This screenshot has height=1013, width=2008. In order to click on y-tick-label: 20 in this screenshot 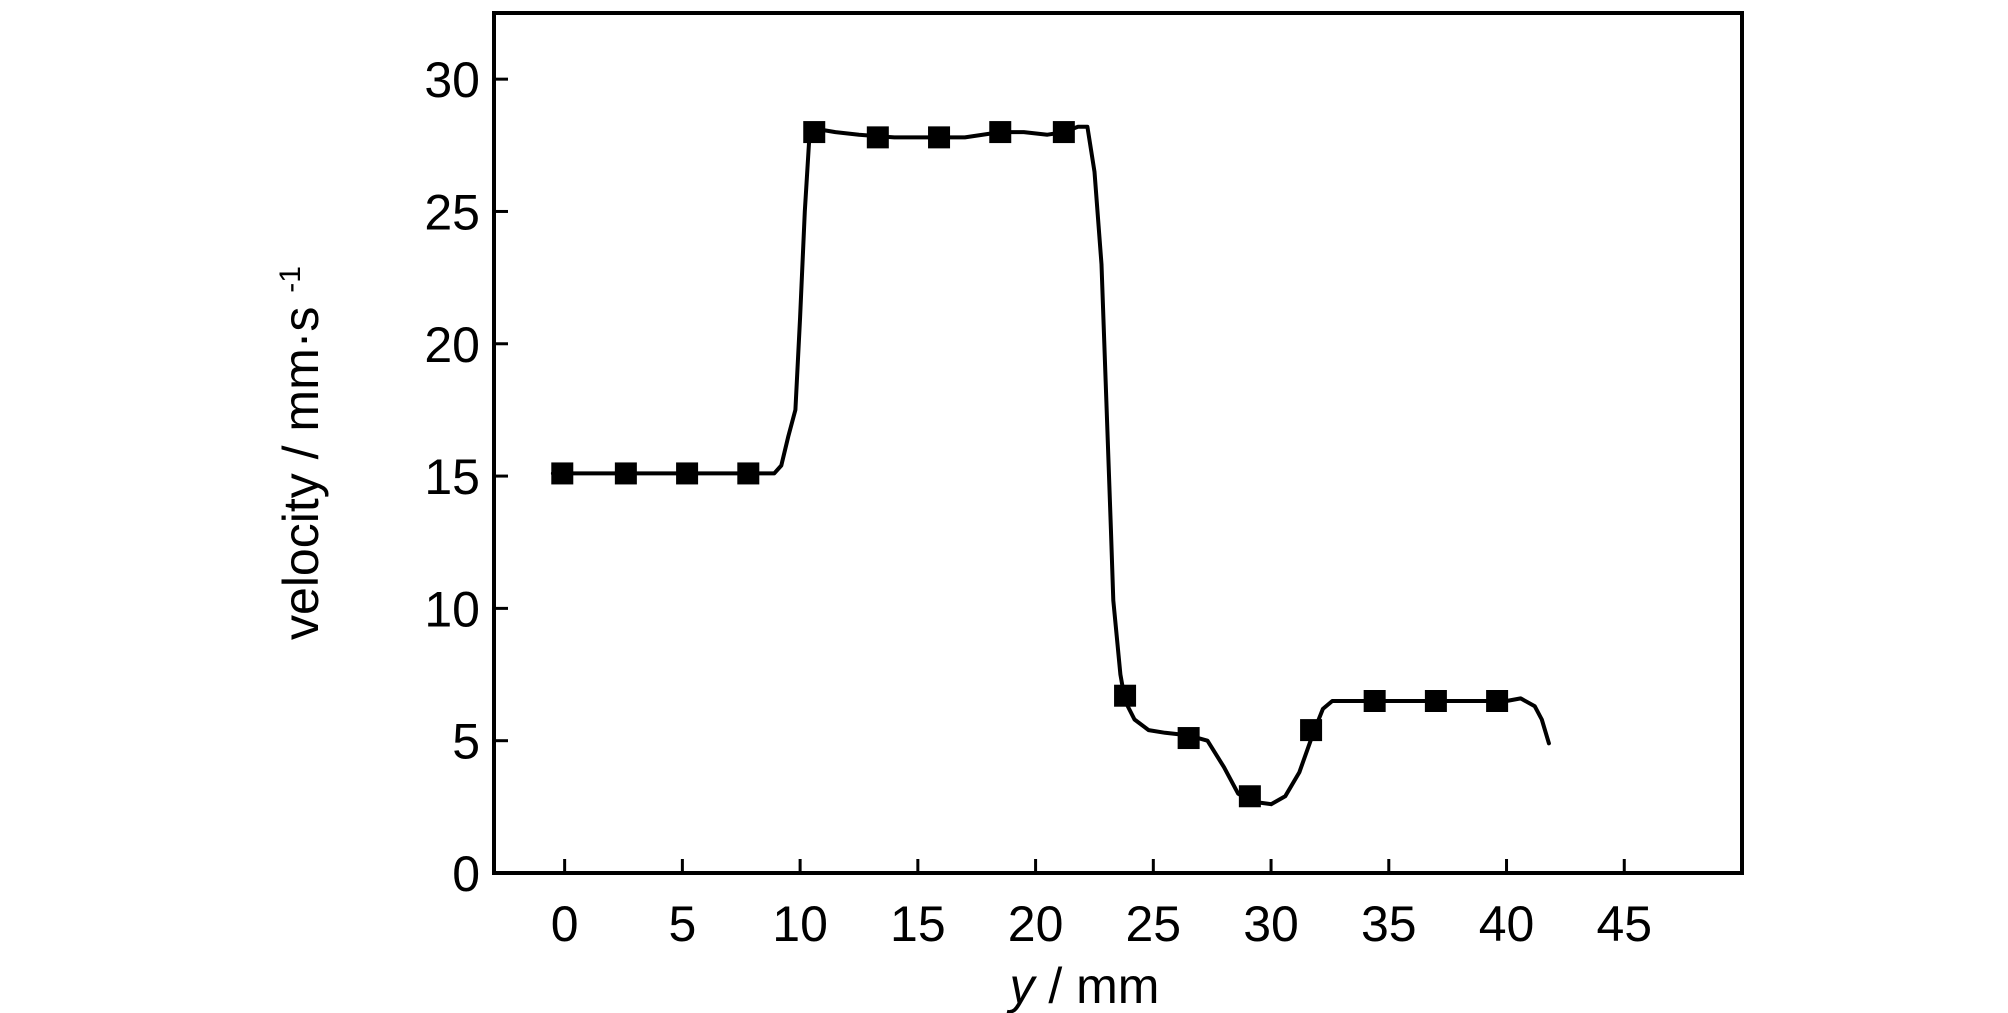, I will do `click(452, 345)`.